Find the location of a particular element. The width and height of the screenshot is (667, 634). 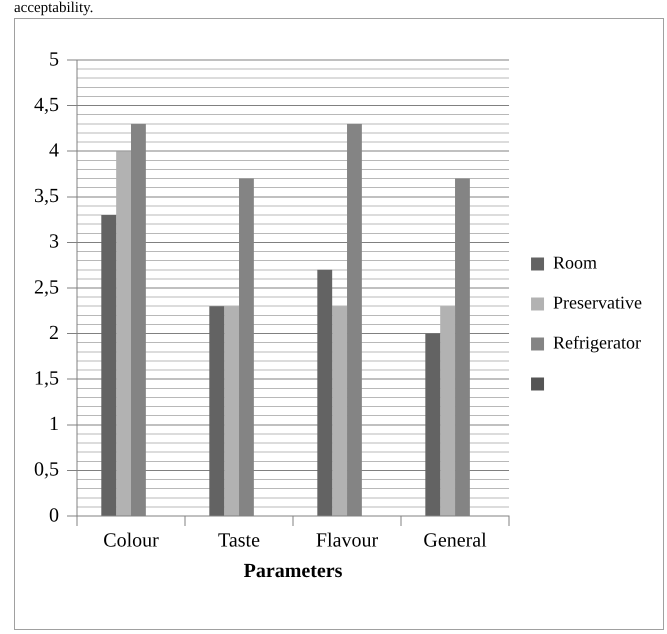

x-tick-label: Taste is located at coordinates (239, 540).